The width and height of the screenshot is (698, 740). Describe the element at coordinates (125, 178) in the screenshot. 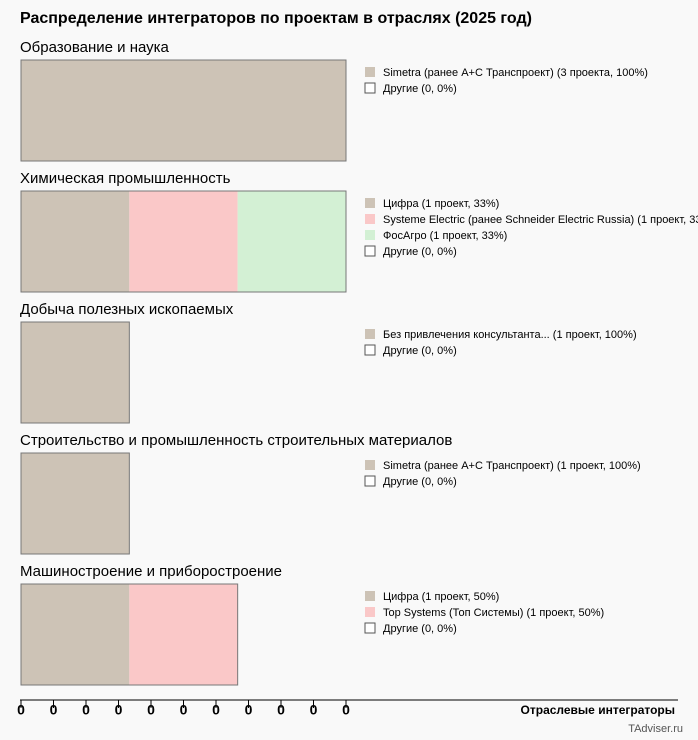

I see `panel-title: Химическая промышленность` at that location.